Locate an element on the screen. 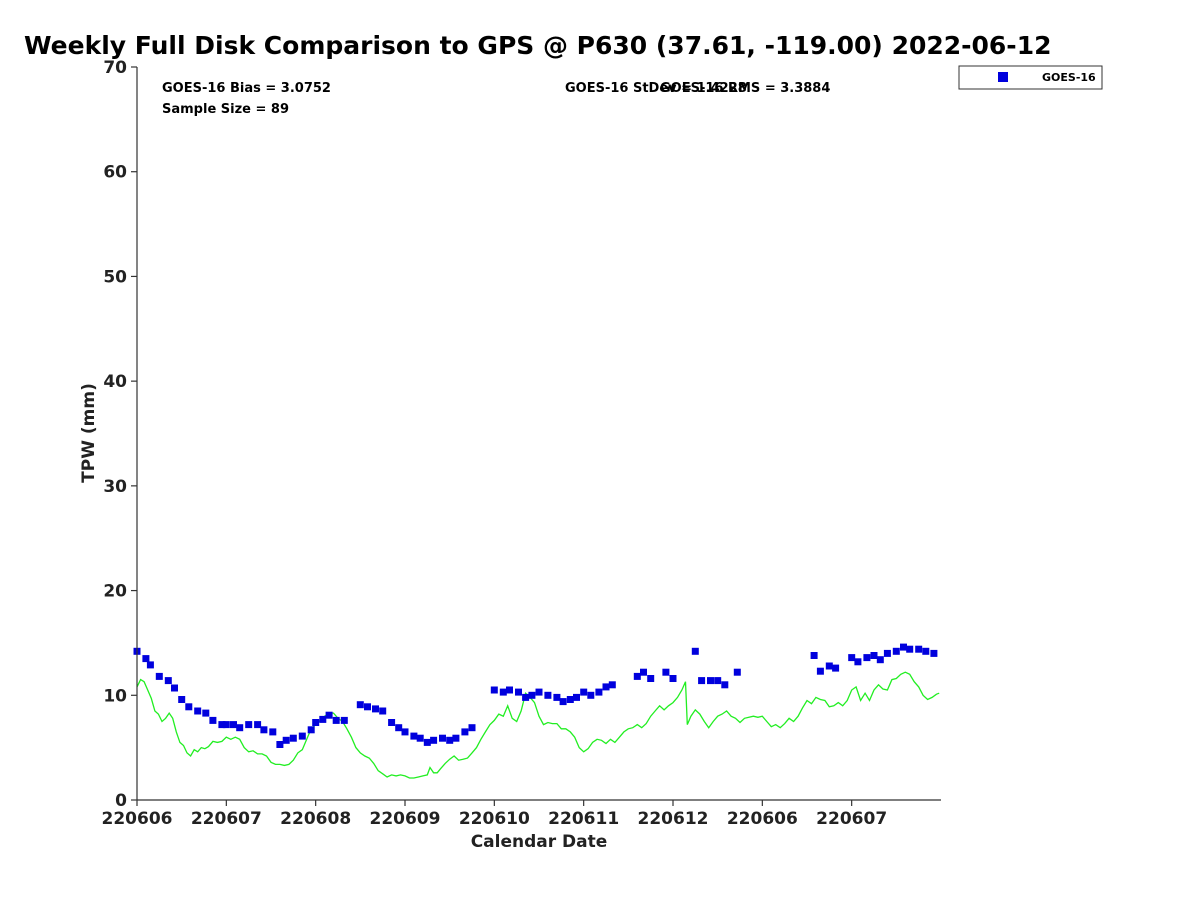 The image size is (1200, 900). x-axis-label: Calendar Date is located at coordinates (539, 842).